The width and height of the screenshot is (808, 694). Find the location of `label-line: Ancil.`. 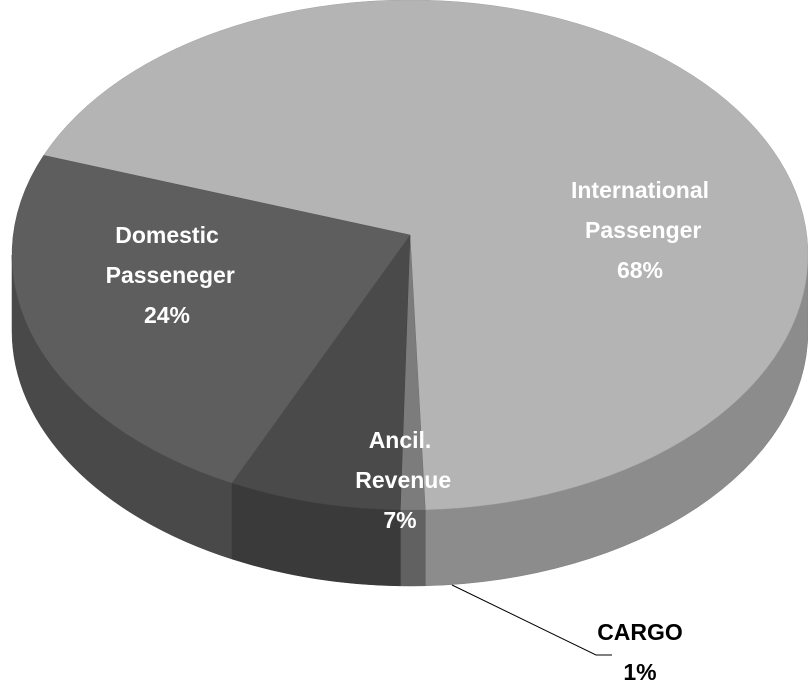

label-line: Ancil. is located at coordinates (400, 440).